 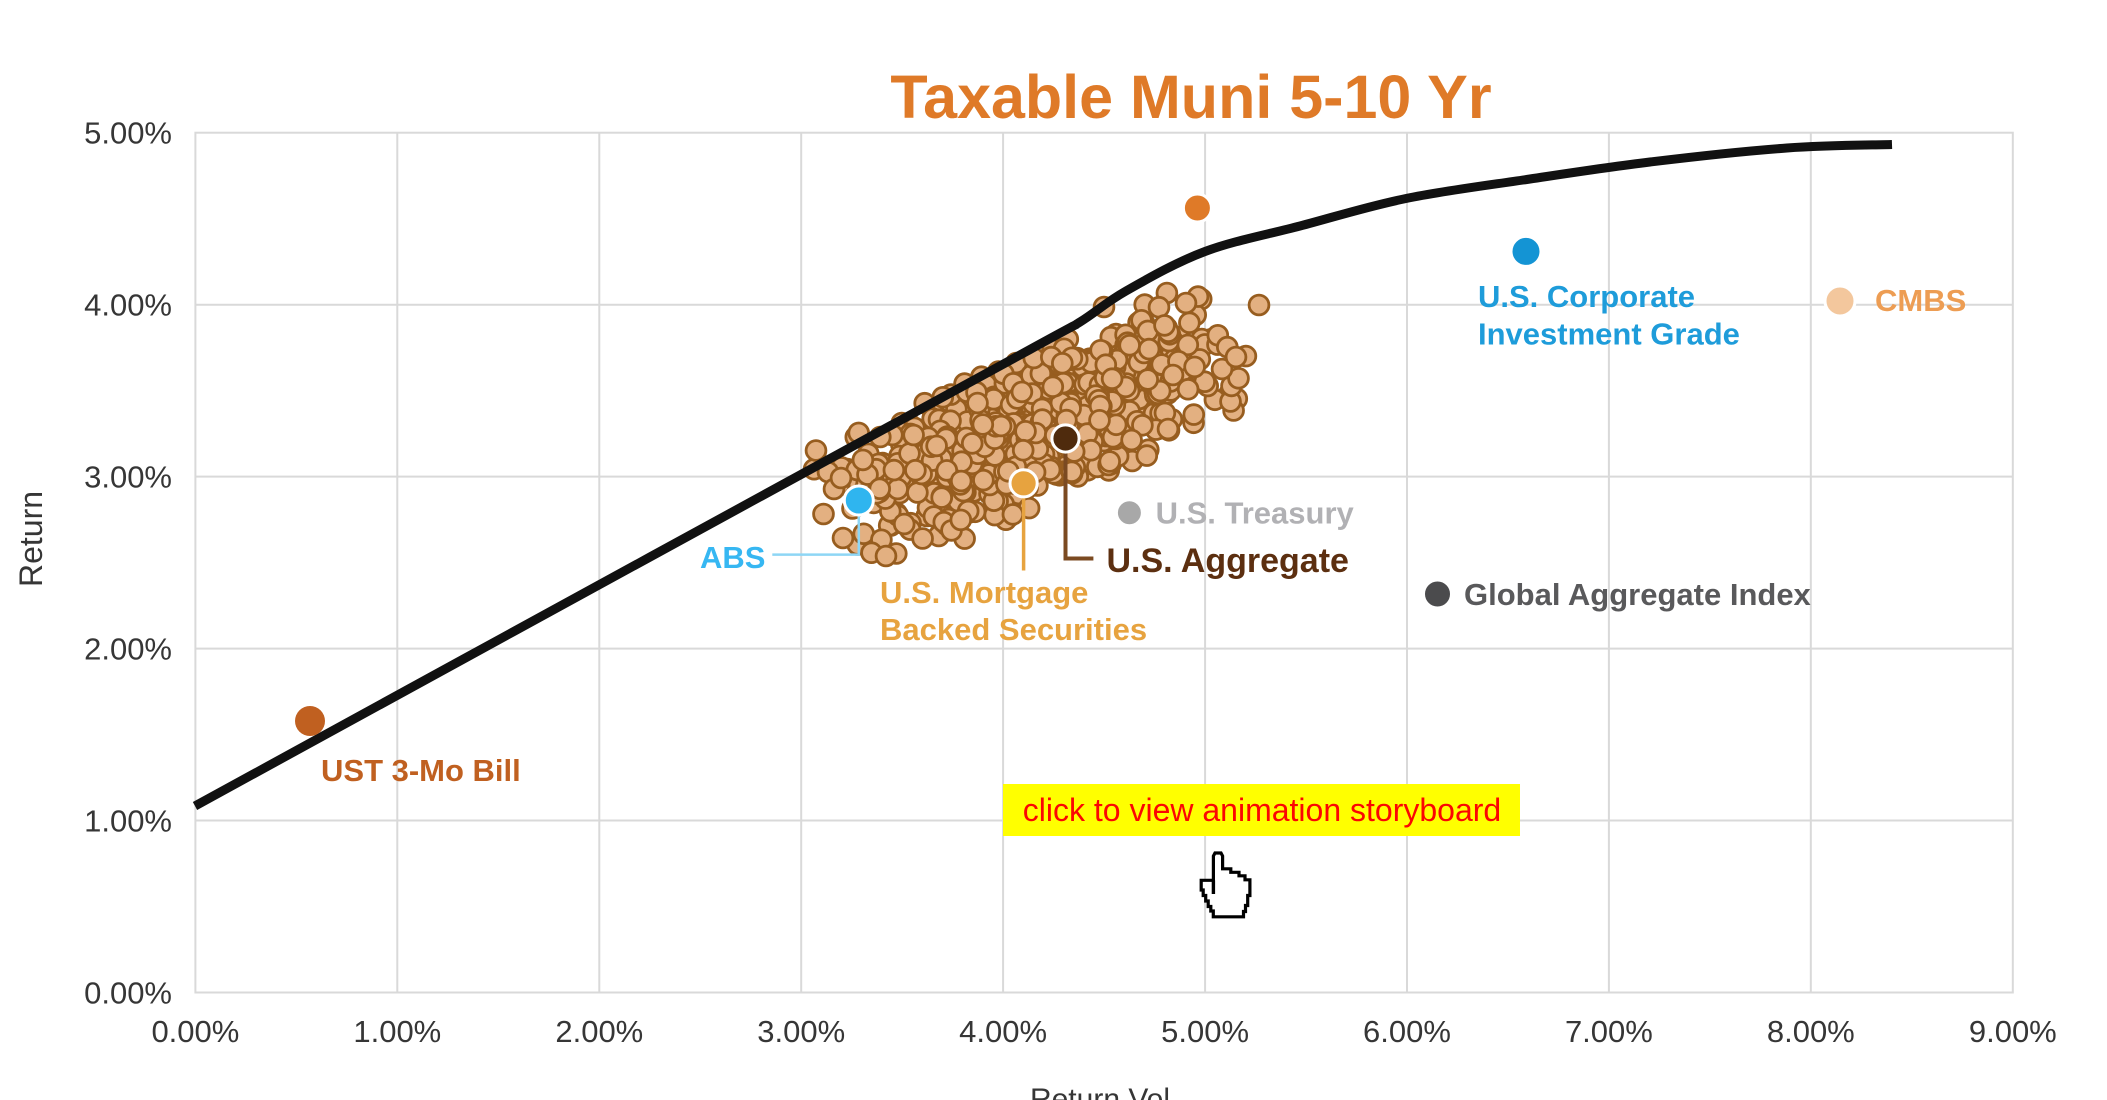 What do you see at coordinates (1262, 810) in the screenshot?
I see `svg-text:click to view animation storyb: click to view animation storyboard` at bounding box center [1262, 810].